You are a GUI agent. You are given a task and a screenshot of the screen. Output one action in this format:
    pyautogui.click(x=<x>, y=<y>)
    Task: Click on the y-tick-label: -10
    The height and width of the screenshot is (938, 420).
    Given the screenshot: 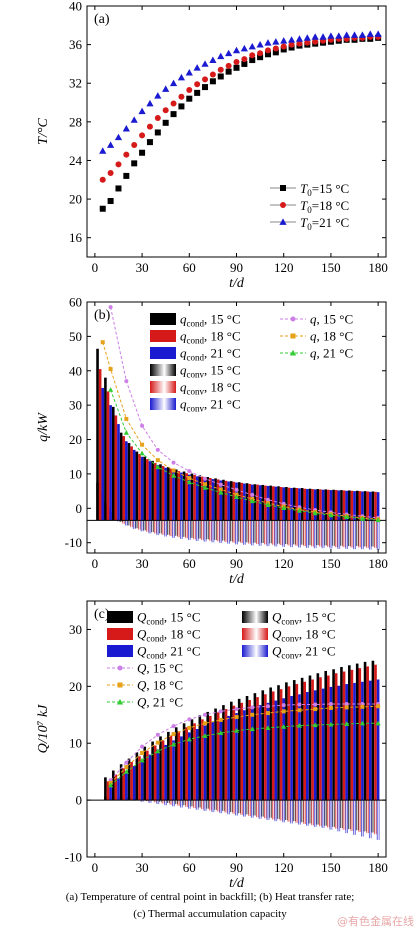 What is the action you would take?
    pyautogui.click(x=73, y=542)
    